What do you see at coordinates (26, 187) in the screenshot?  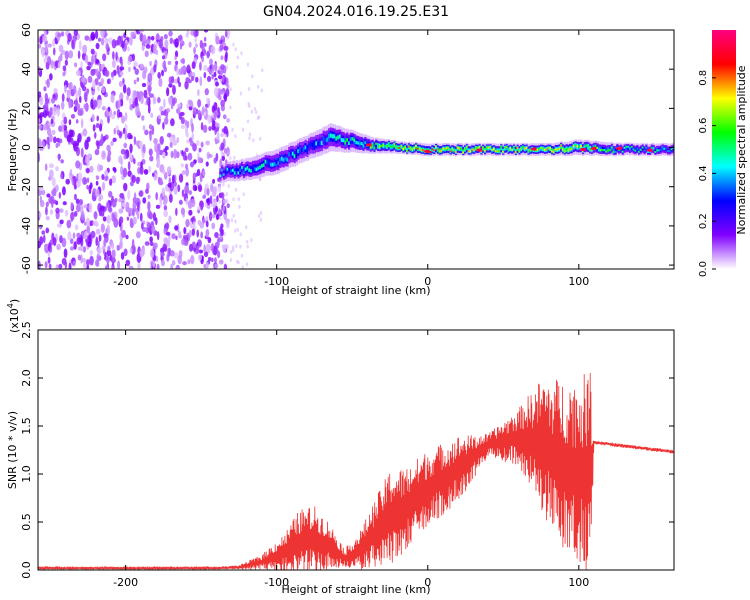 I see `spectrogram-y-tick-label: -20` at bounding box center [26, 187].